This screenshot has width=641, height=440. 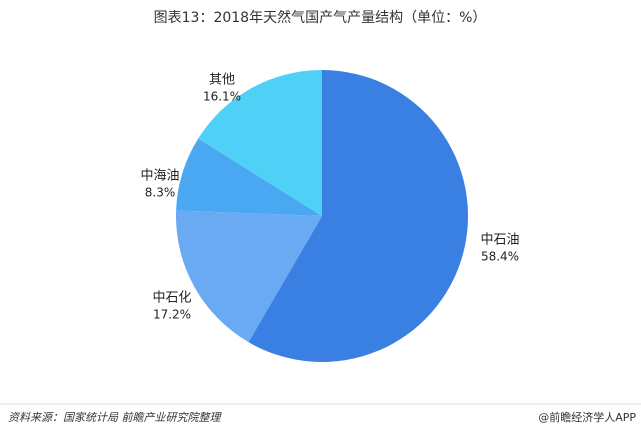 I want to click on slice-label: 其他, so click(x=222, y=80).